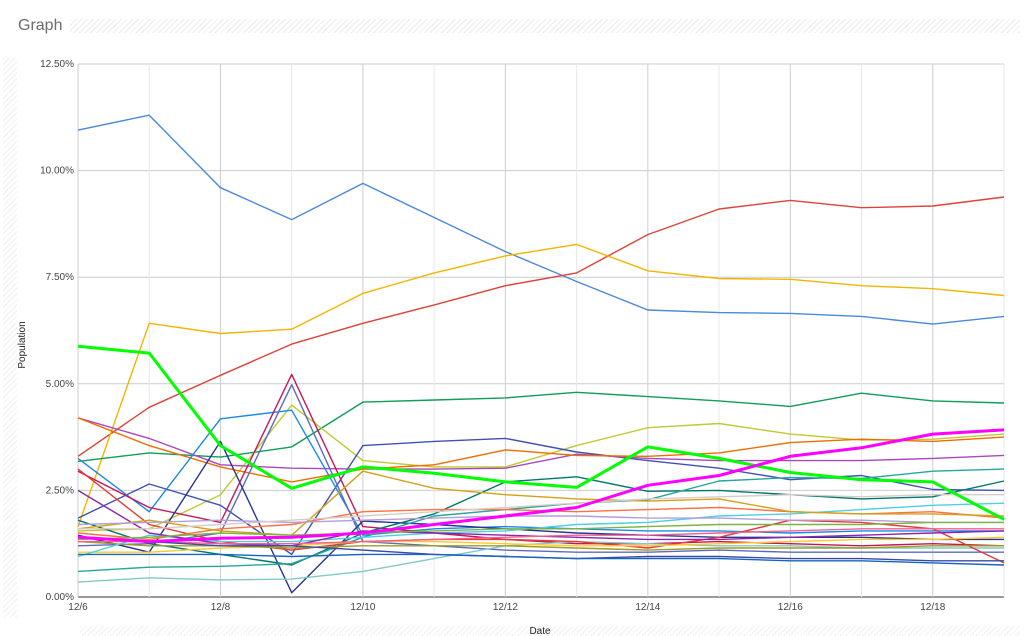 This screenshot has width=1024, height=636. What do you see at coordinates (60, 490) in the screenshot?
I see `y-tick-label: 2.50%` at bounding box center [60, 490].